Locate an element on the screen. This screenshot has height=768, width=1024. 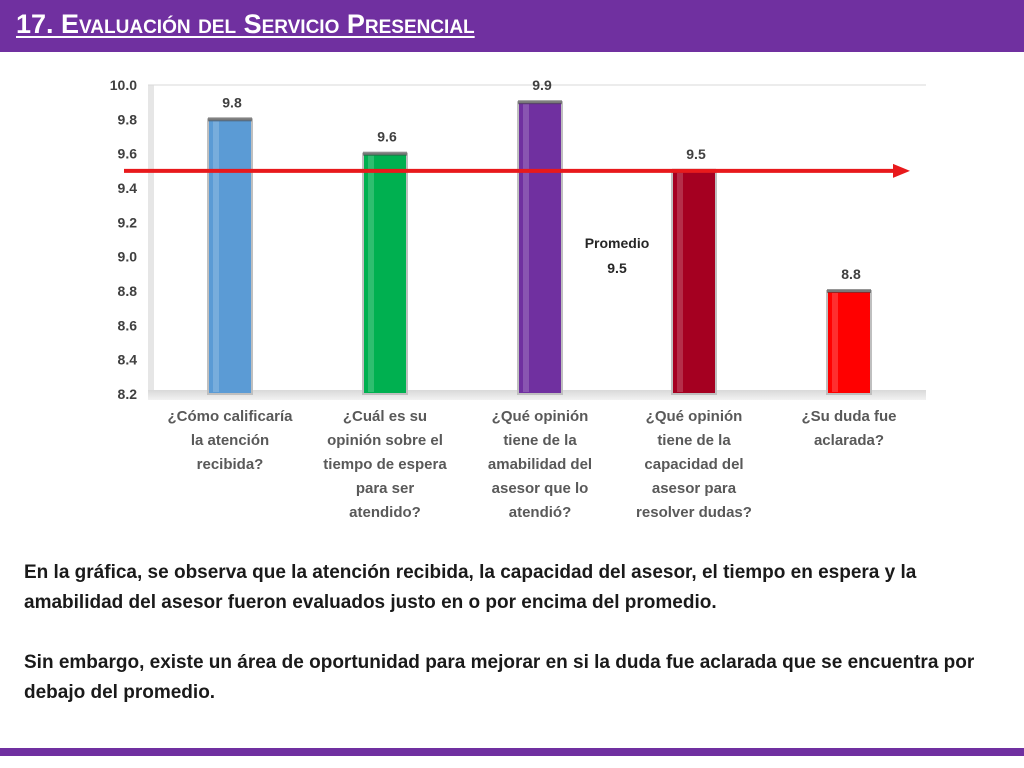
average-line-arrowhead is located at coordinates (901, 170).